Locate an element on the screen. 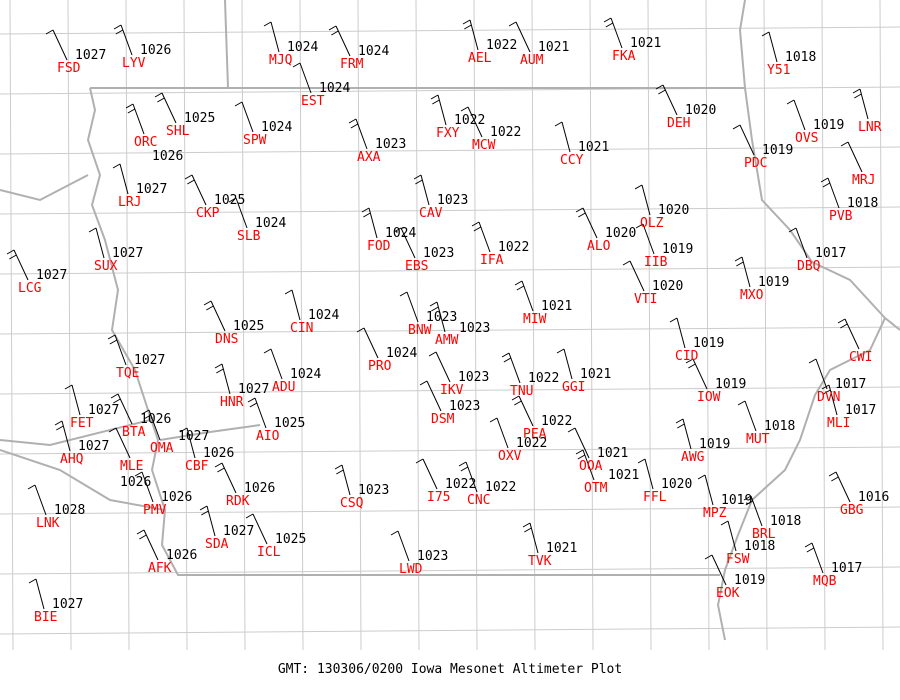 This screenshot has height=700, width=900. station-id: MXO is located at coordinates (752, 295).